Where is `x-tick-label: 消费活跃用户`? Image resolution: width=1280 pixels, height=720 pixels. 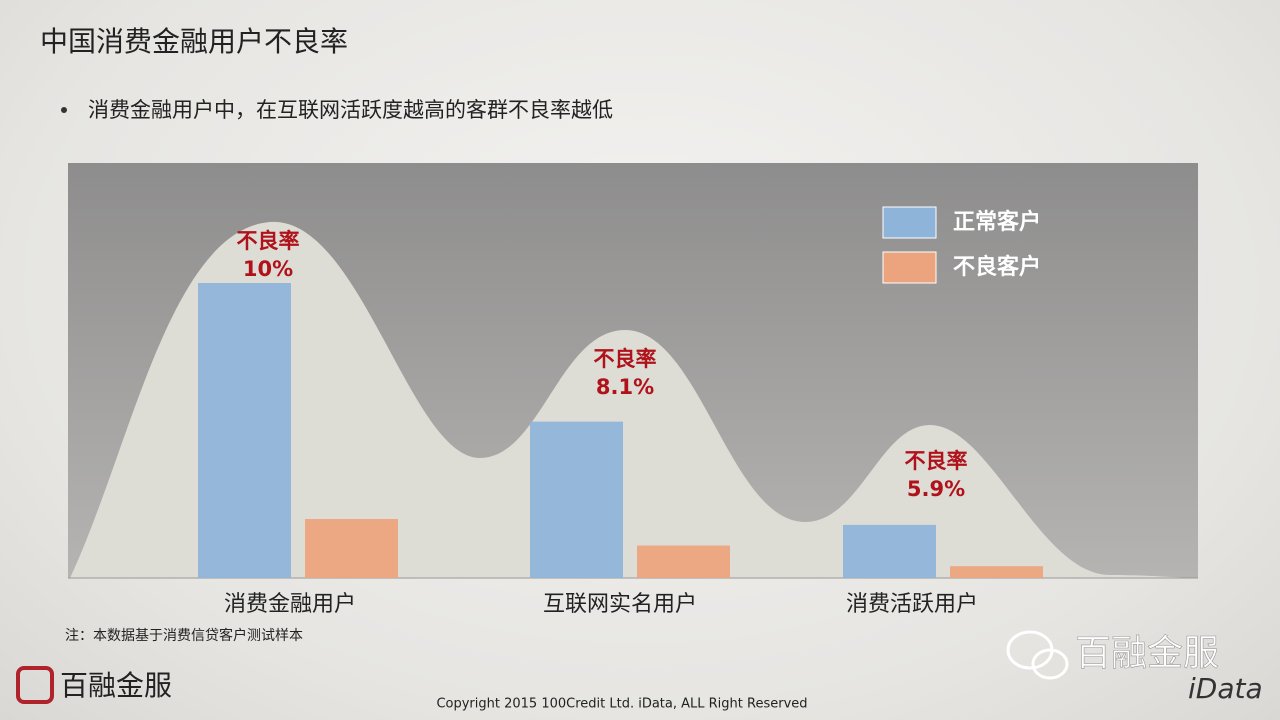 x-tick-label: 消费活跃用户 is located at coordinates (912, 604).